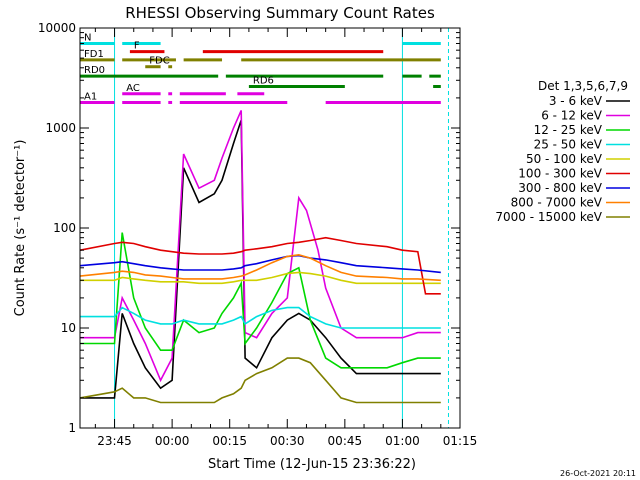 The image size is (640, 480). What do you see at coordinates (287, 441) in the screenshot?
I see `x-tick-label: 00:30` at bounding box center [287, 441].